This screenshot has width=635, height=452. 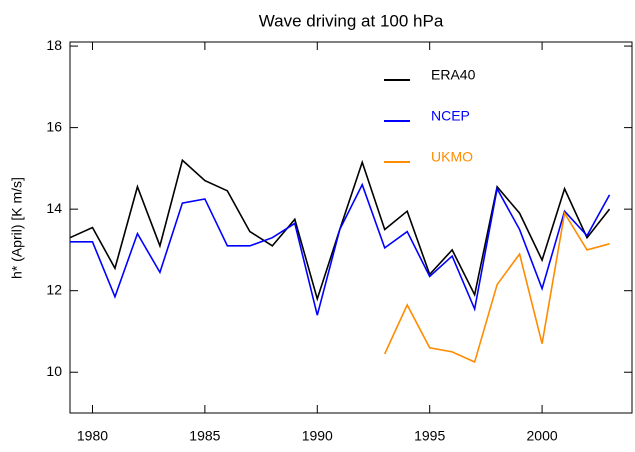 I want to click on series-line, so click(x=496, y=287).